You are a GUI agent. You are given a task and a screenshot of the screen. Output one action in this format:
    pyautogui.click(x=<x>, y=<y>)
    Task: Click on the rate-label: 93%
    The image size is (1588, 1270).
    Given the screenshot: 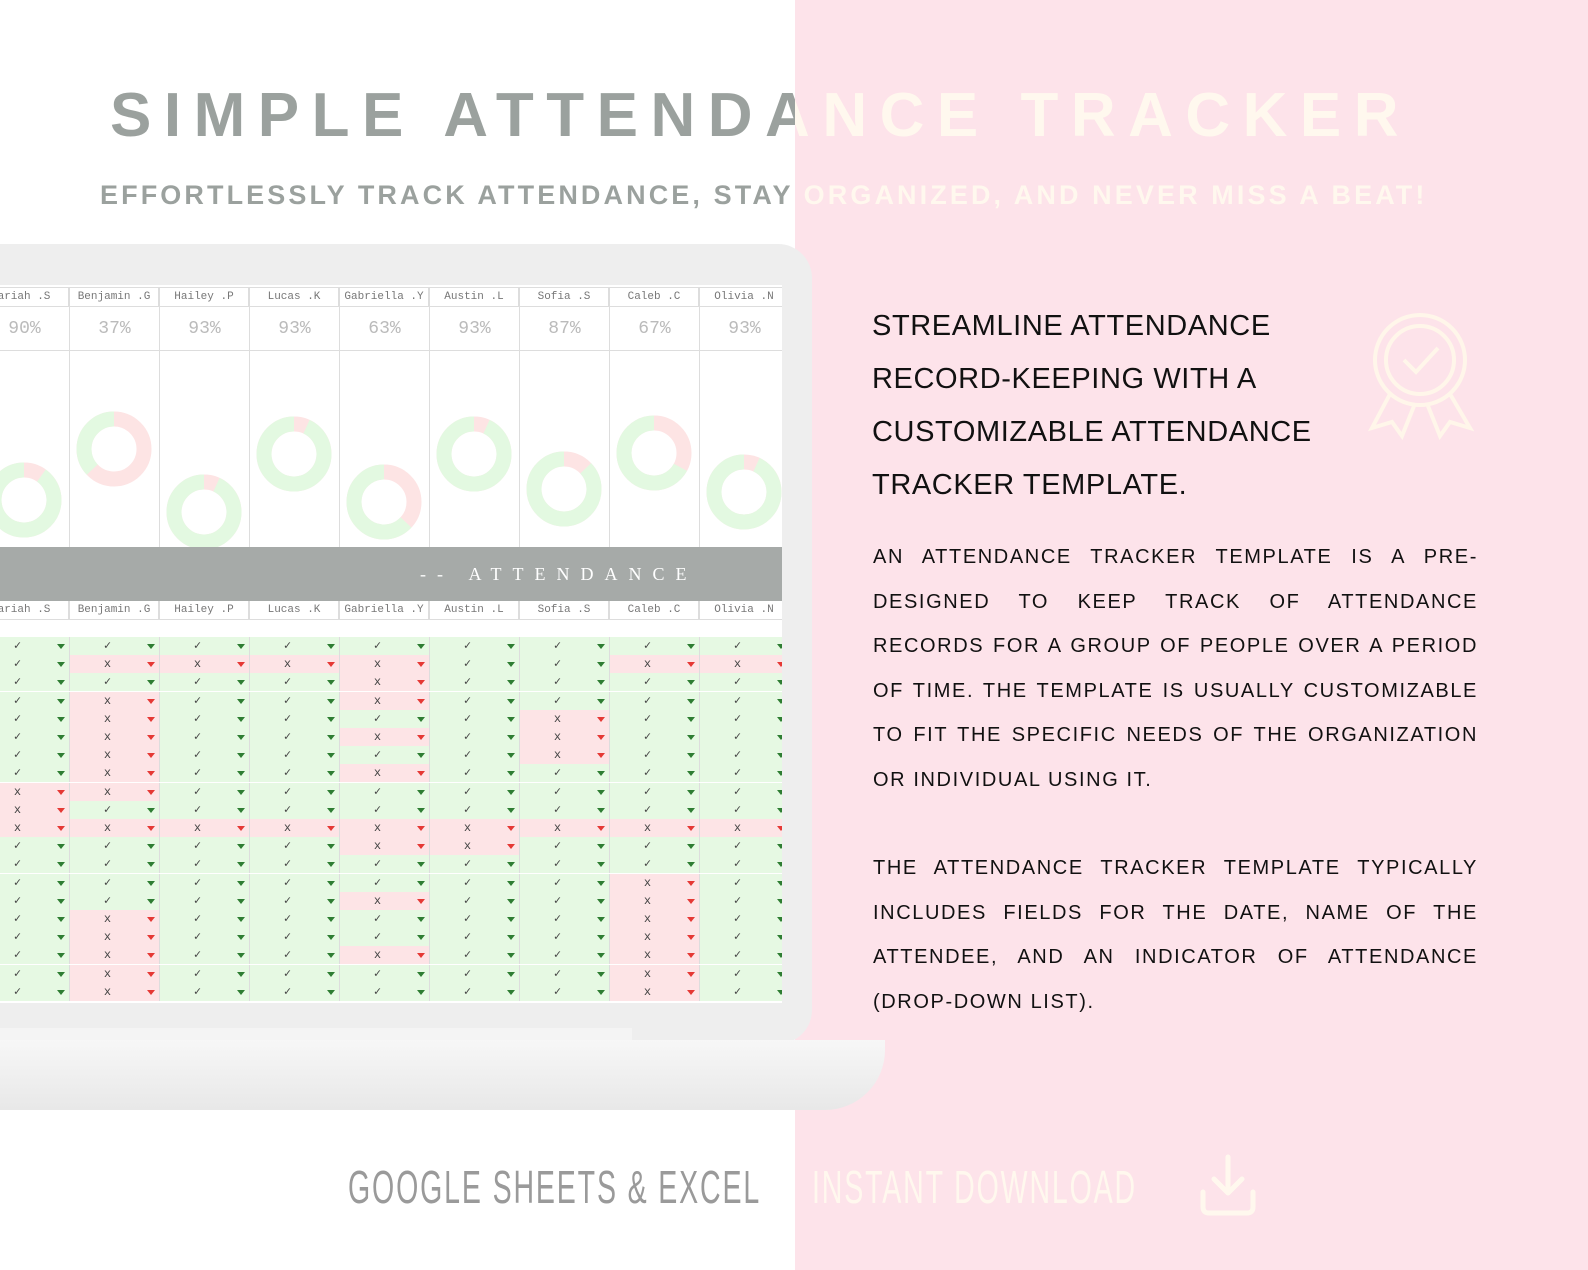 What is the action you would take?
    pyautogui.click(x=740, y=329)
    